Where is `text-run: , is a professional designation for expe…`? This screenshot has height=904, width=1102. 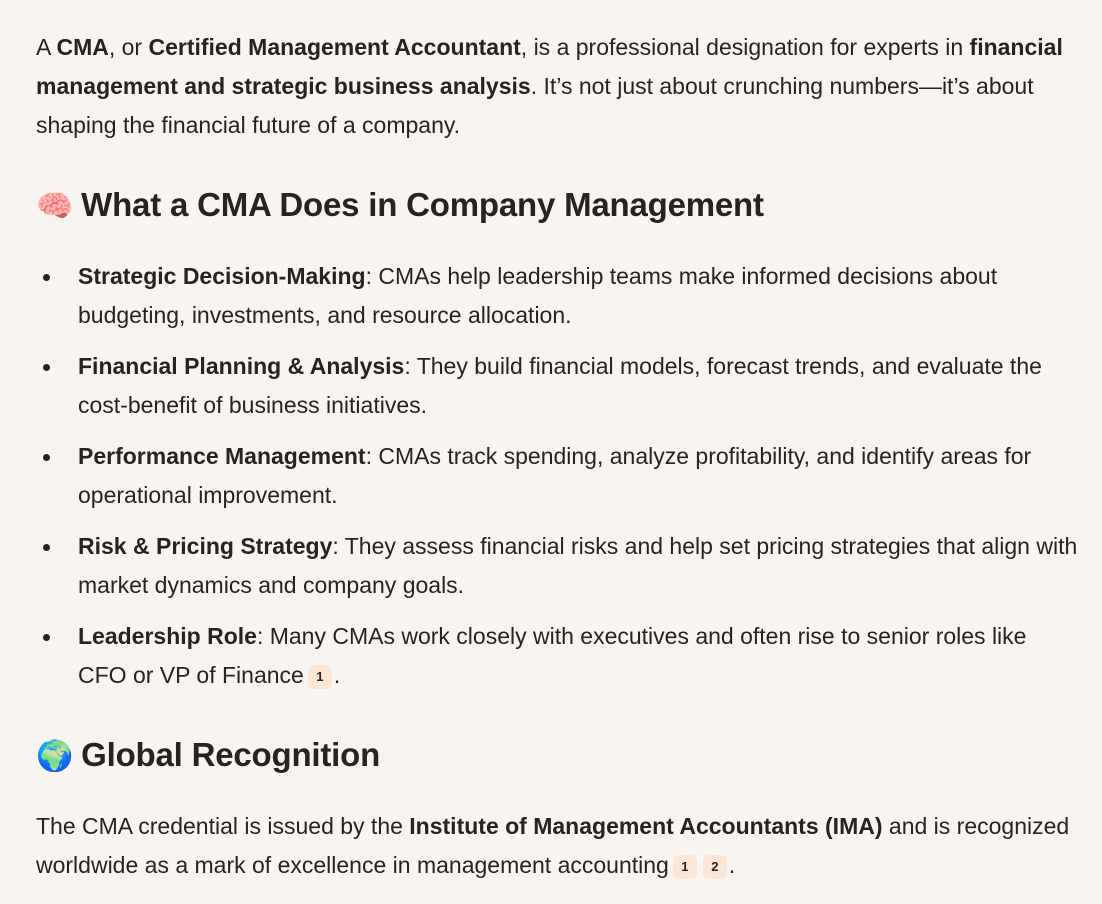
text-run: , is a professional designation for expe… is located at coordinates (745, 47).